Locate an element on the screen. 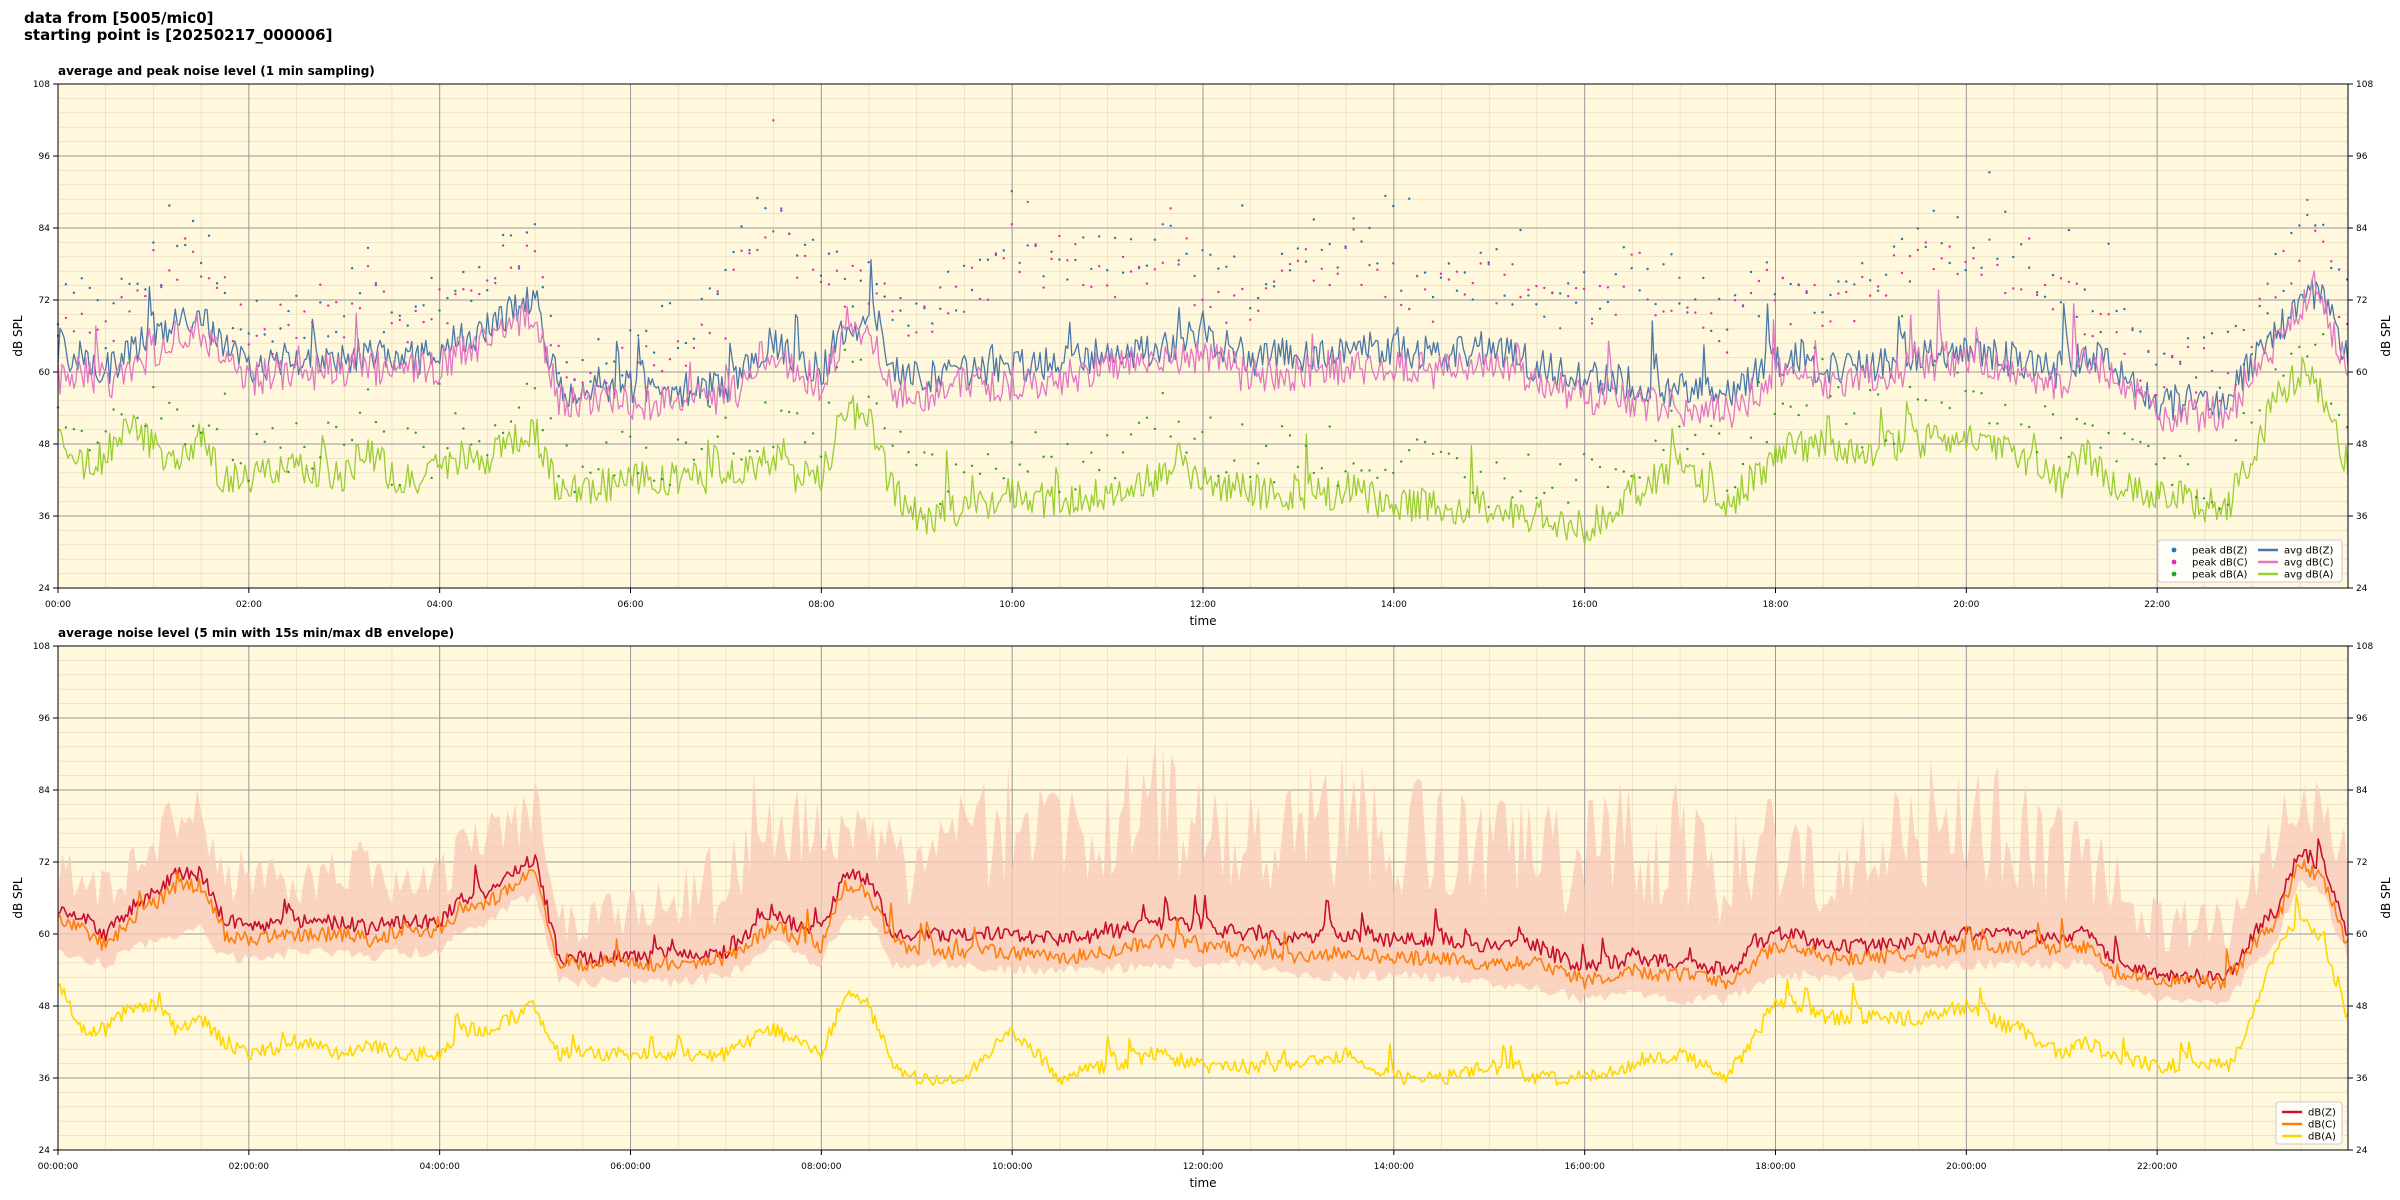 Image resolution: width=2400 pixels, height=1200 pixels. legend-label: avg dB(Z) is located at coordinates (2309, 551).